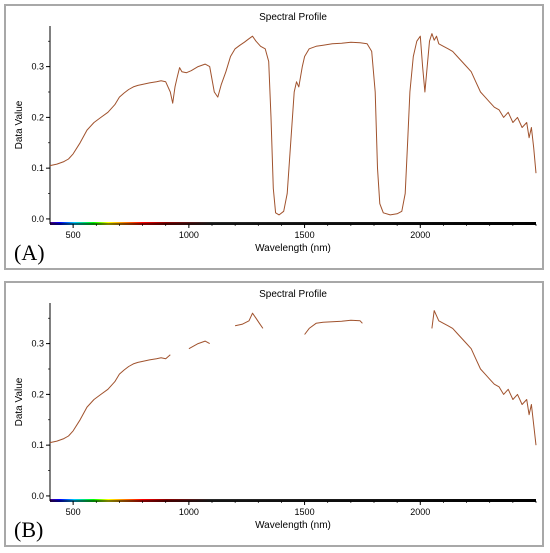 The width and height of the screenshot is (550, 553). I want to click on panel-label-b: (B), so click(29, 529).